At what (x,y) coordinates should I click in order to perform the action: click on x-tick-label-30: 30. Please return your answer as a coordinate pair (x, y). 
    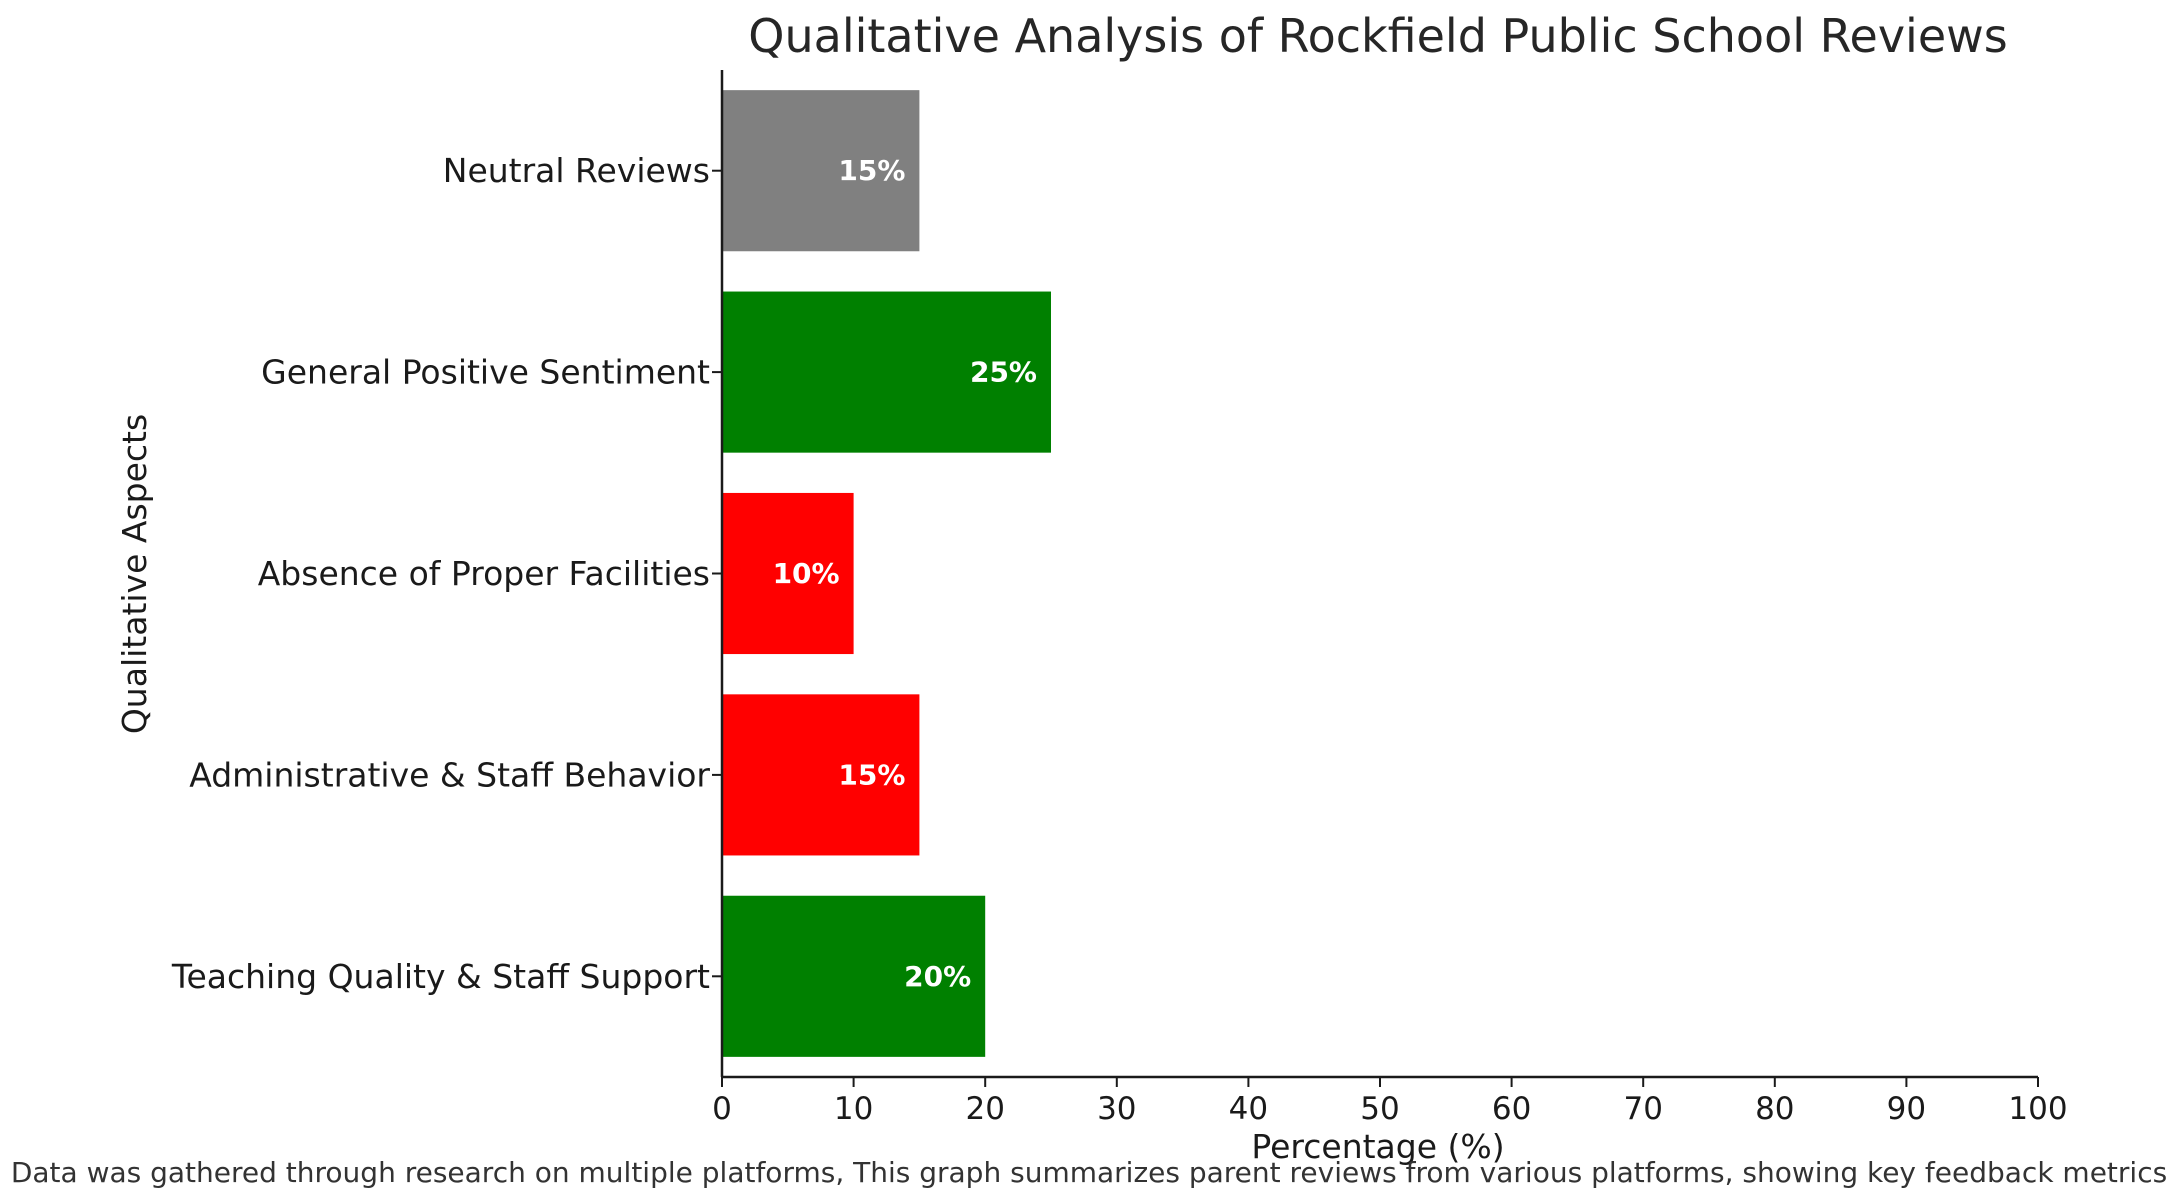
    Looking at the image, I should click on (1116, 1109).